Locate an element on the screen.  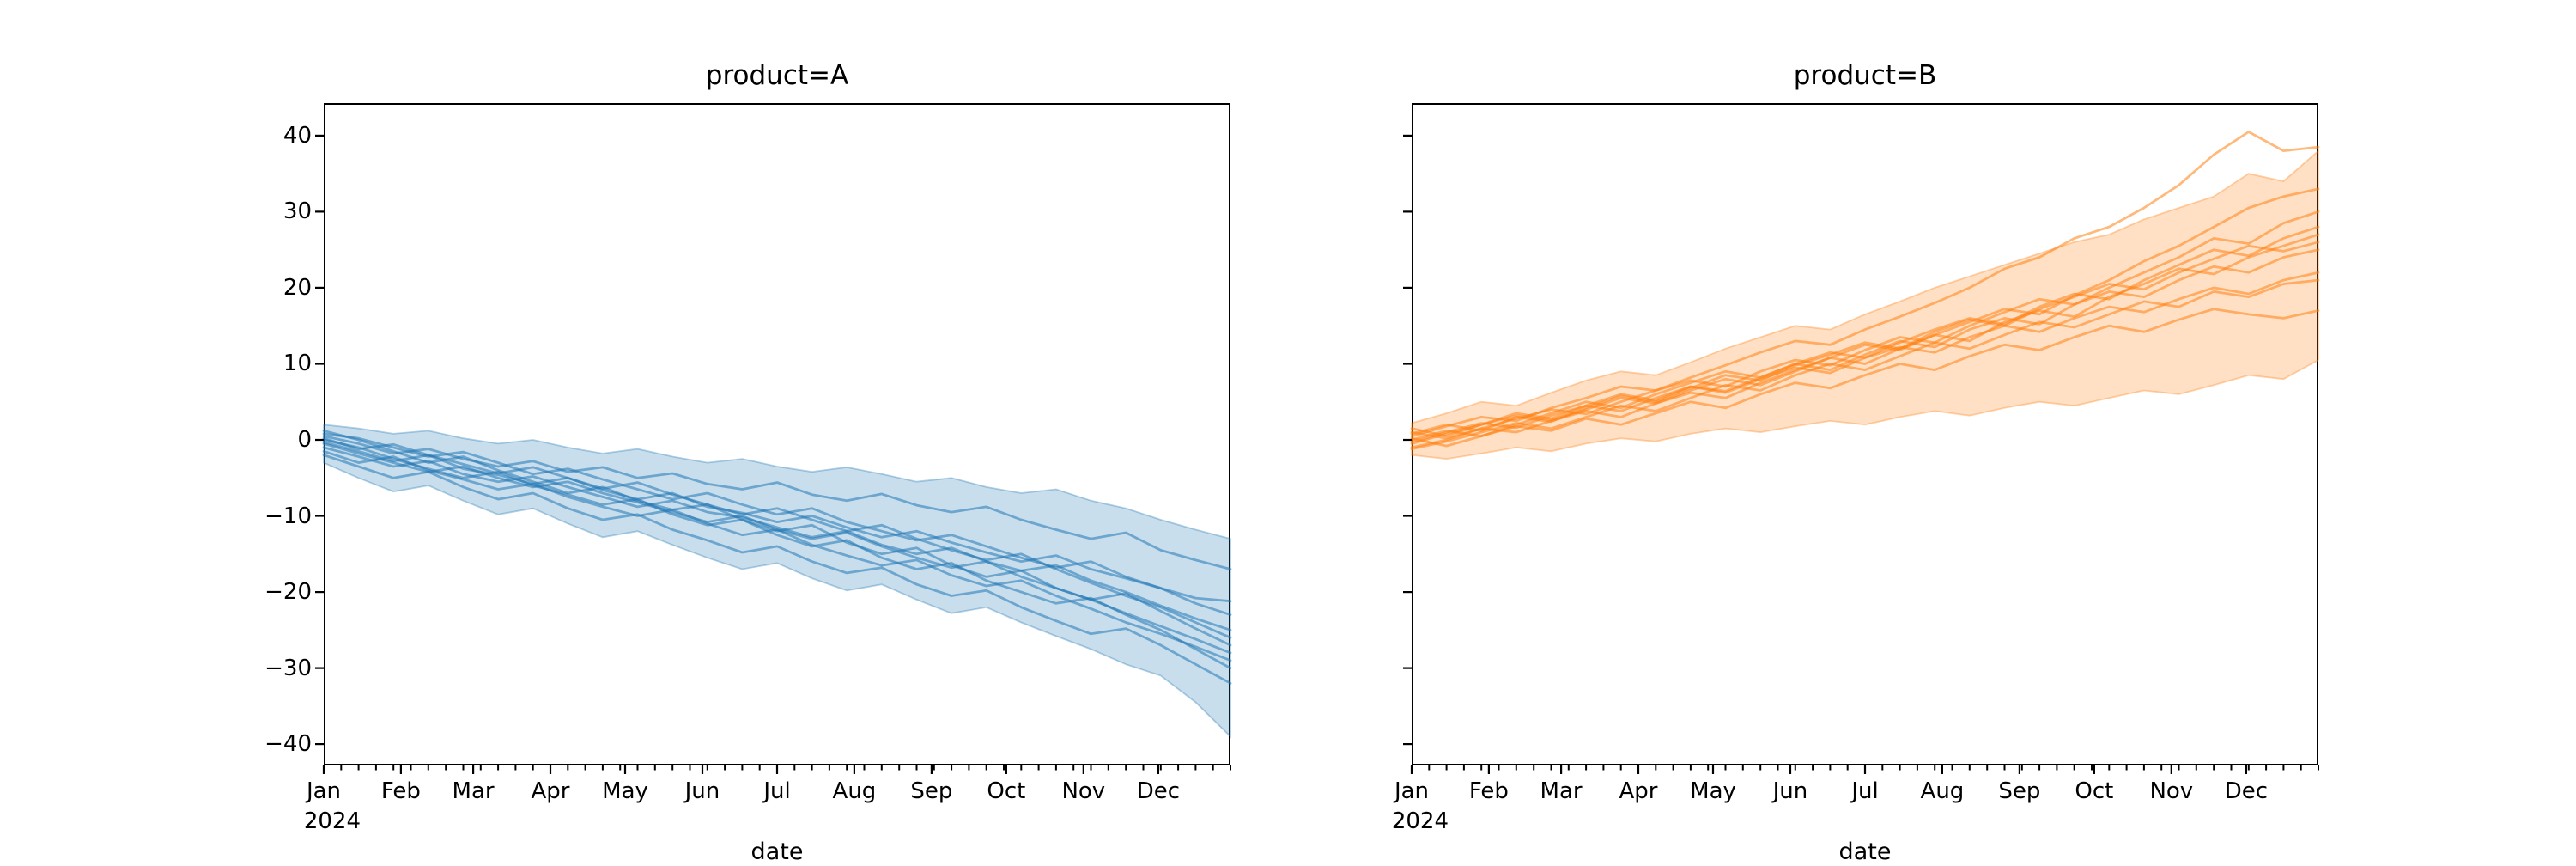
y-tick-label: 10 is located at coordinates (297, 364).